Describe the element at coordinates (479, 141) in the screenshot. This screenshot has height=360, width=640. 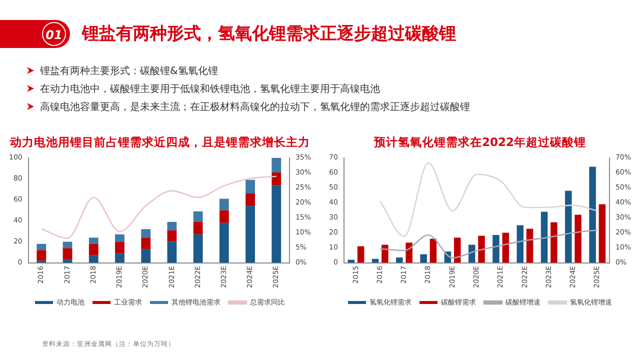
I see `chart-title: 预计氢氧化锂需求在2022年超过碳酸锂` at that location.